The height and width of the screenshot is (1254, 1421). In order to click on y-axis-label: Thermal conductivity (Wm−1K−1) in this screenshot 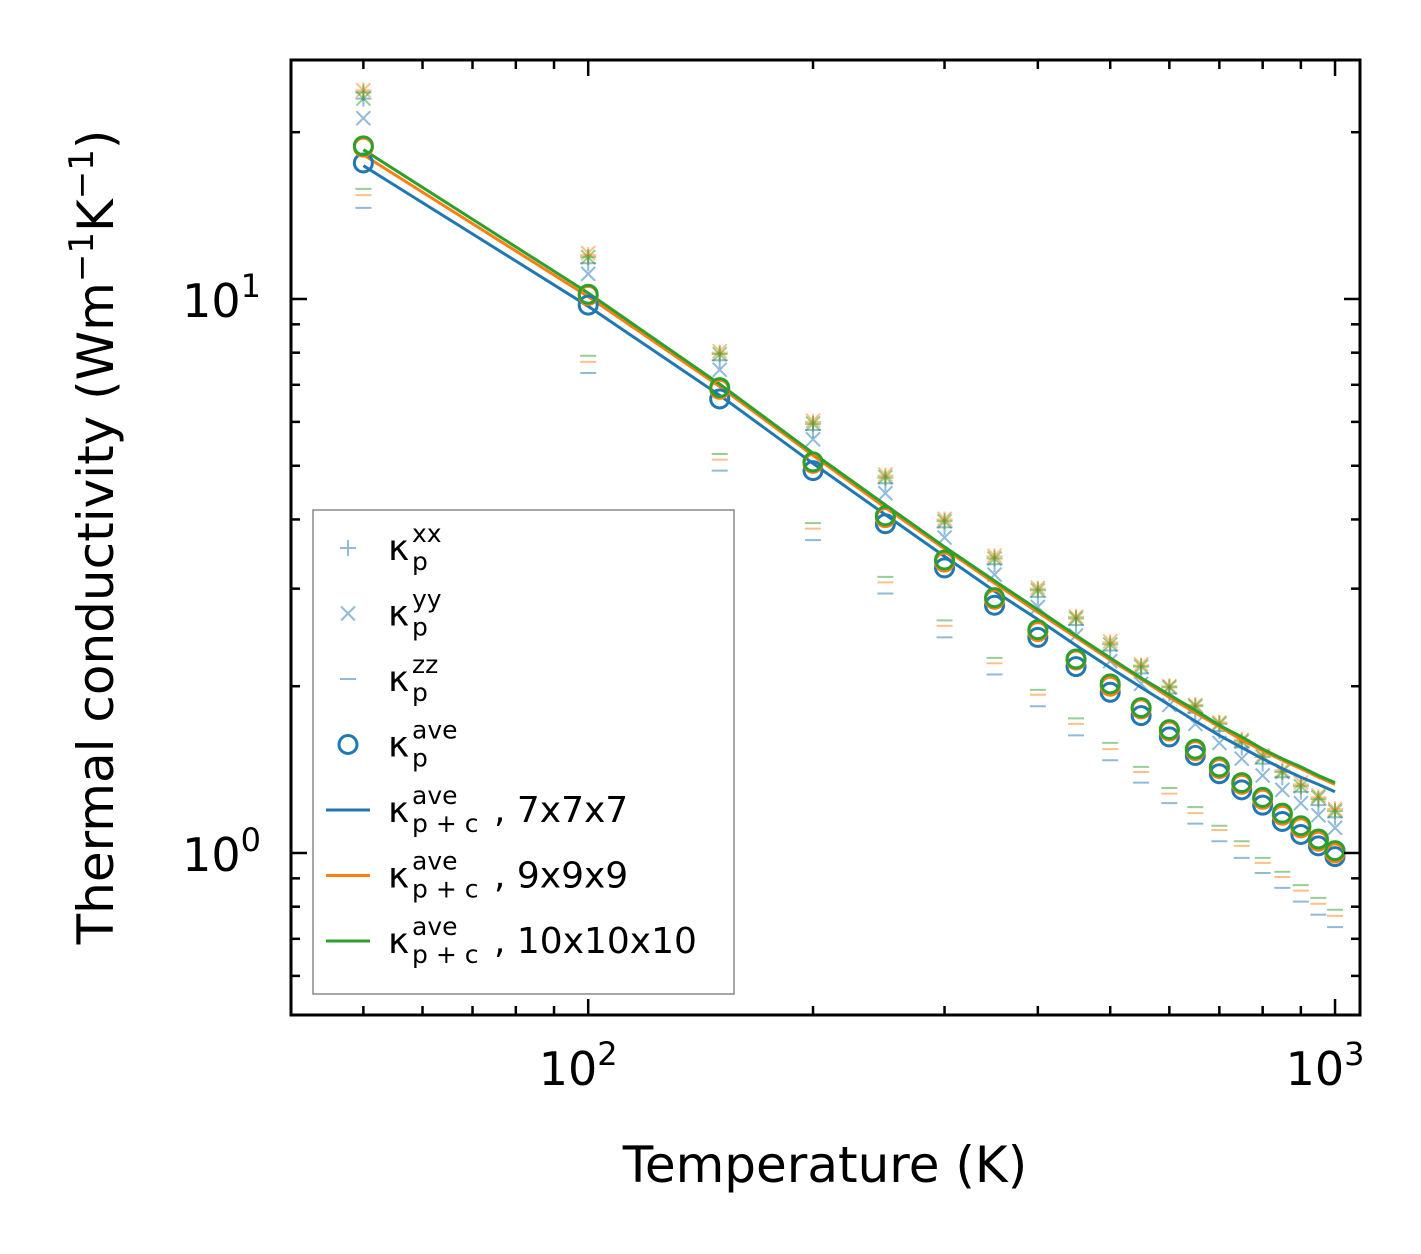, I will do `click(93, 538)`.